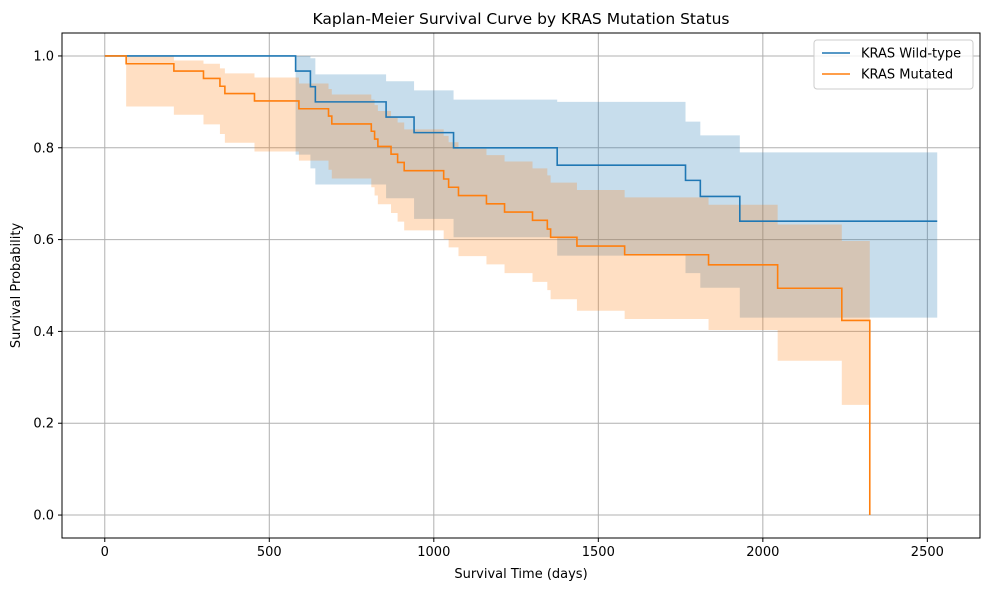 Image resolution: width=989 pixels, height=590 pixels. What do you see at coordinates (762, 552) in the screenshot?
I see `x-tick-label: 2000` at bounding box center [762, 552].